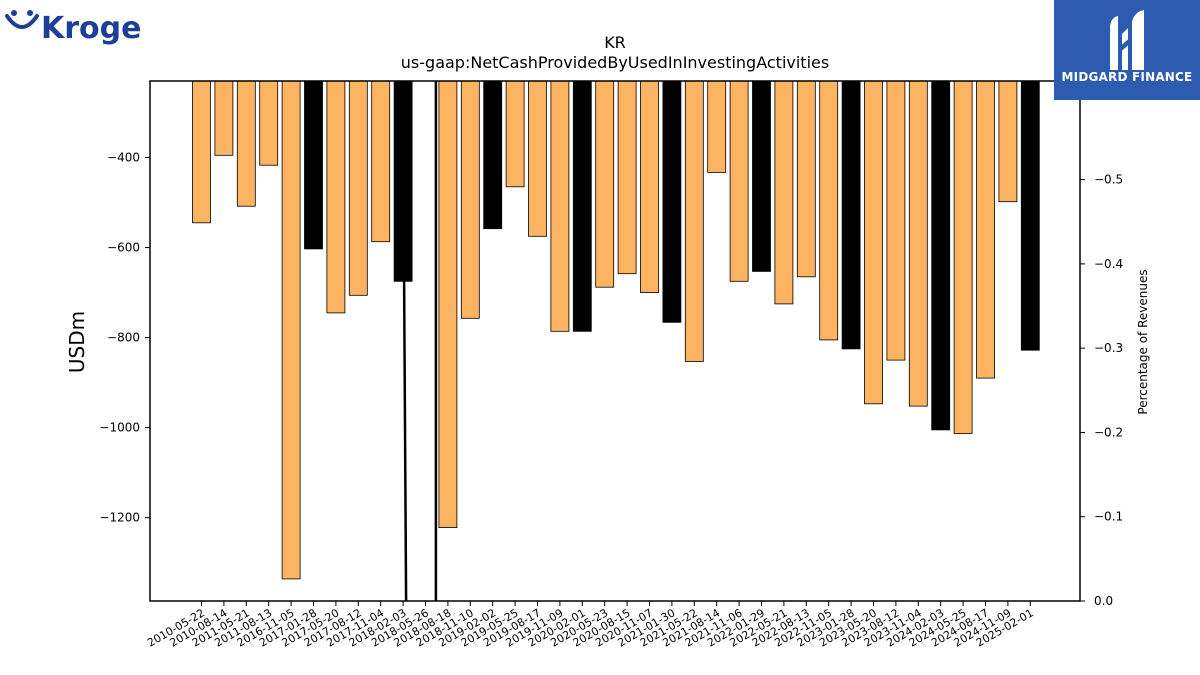  What do you see at coordinates (22, 21) in the screenshot?
I see `kroger-smile-icon` at bounding box center [22, 21].